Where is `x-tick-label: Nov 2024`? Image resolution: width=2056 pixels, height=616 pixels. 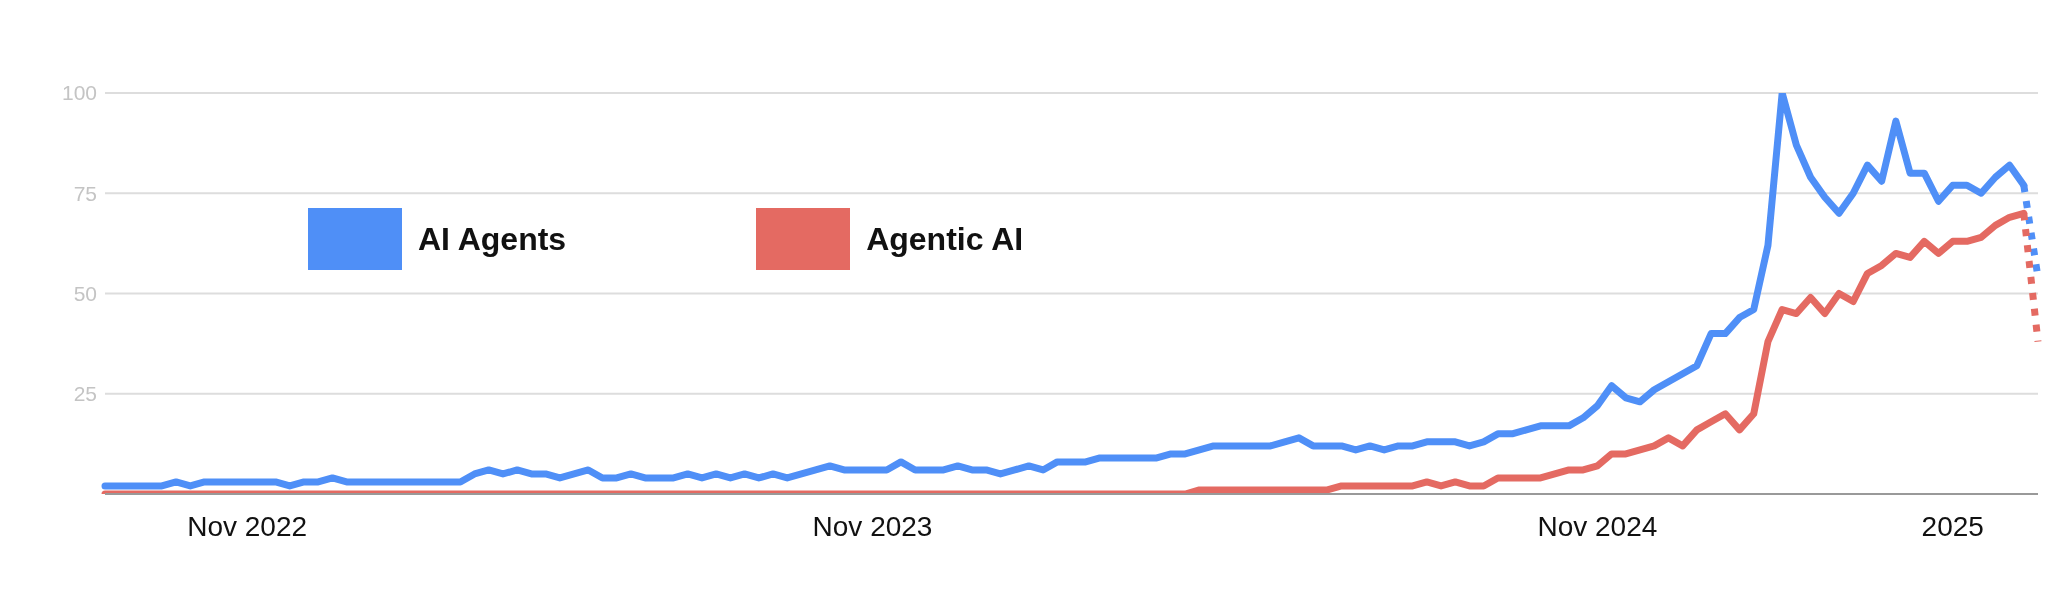 x-tick-label: Nov 2024 is located at coordinates (1597, 526).